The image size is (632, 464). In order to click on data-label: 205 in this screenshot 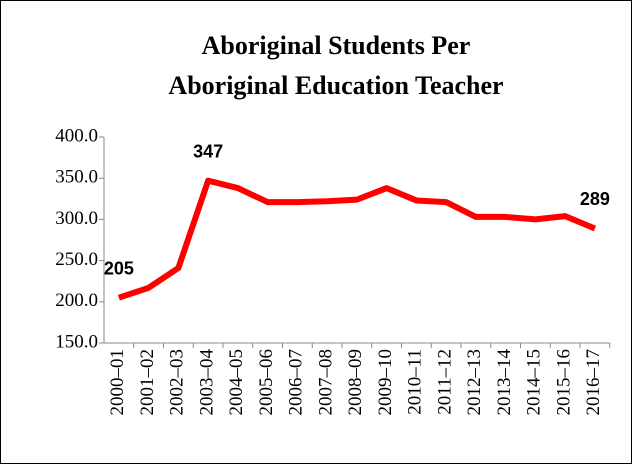, I will do `click(119, 268)`.